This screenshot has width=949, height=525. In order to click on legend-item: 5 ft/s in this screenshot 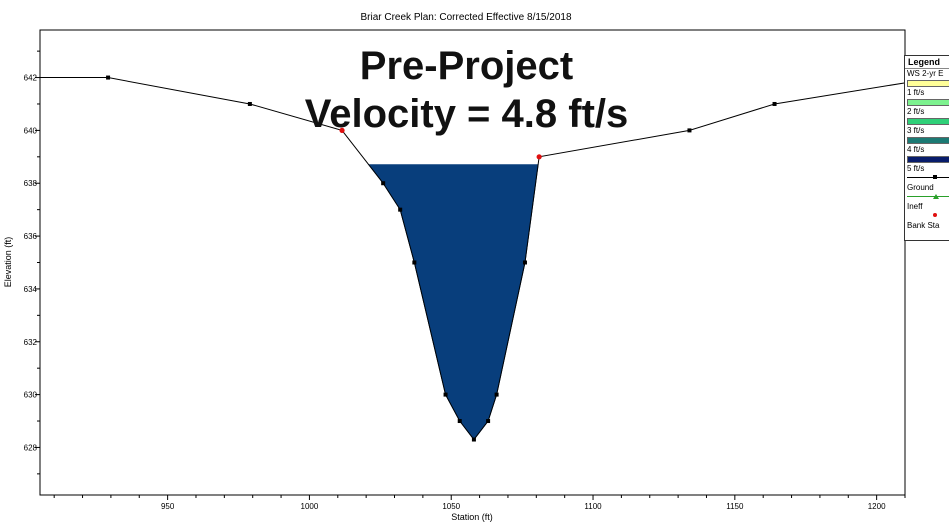, I will do `click(927, 173)`.